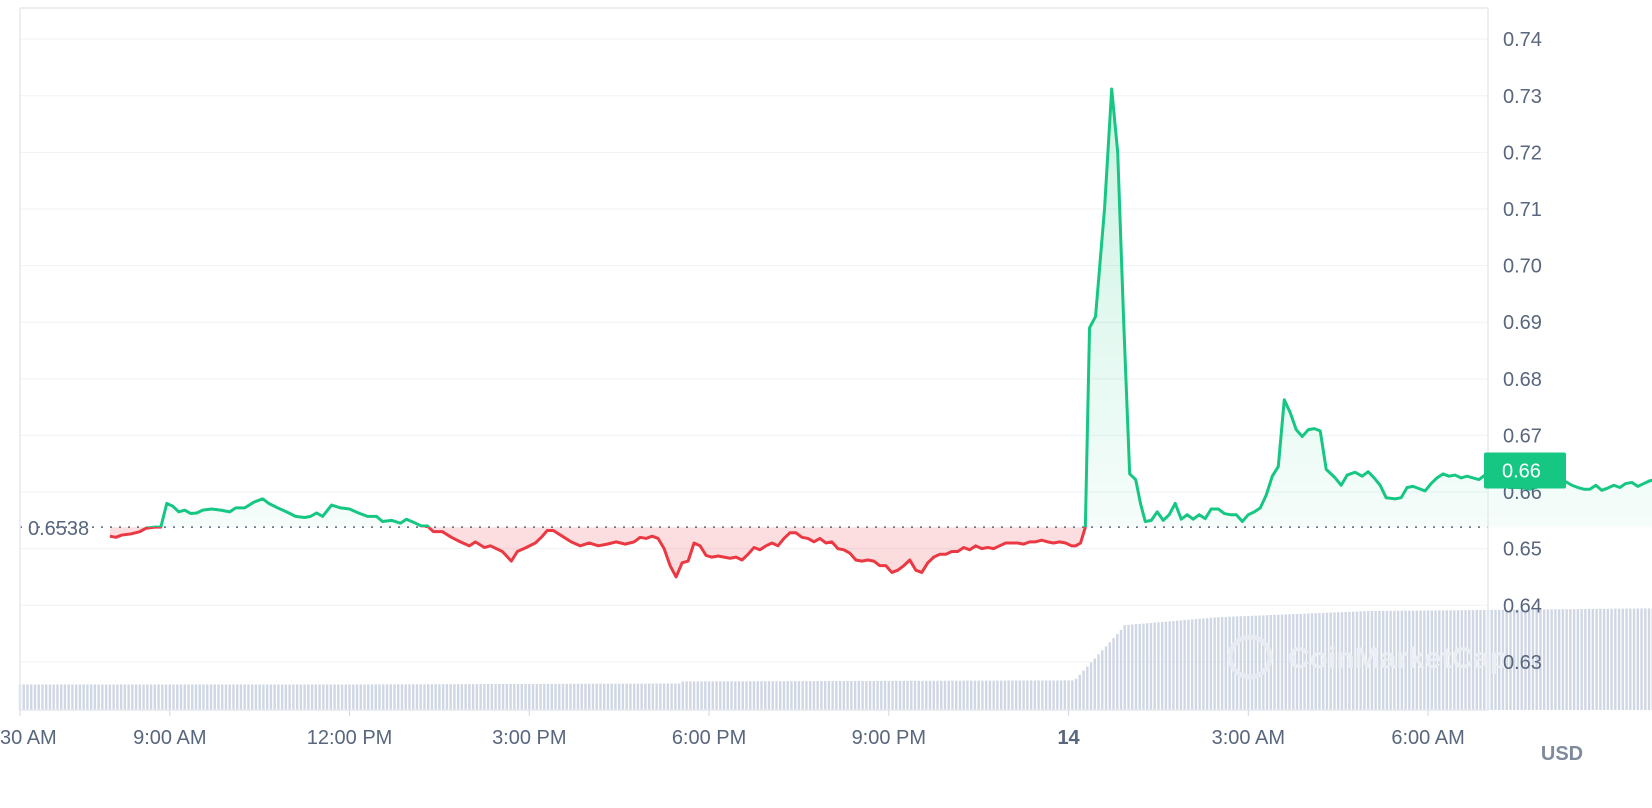 Image resolution: width=1652 pixels, height=808 pixels. Describe the element at coordinates (1522, 550) in the screenshot. I see `y-tick-label: 0.65` at that location.